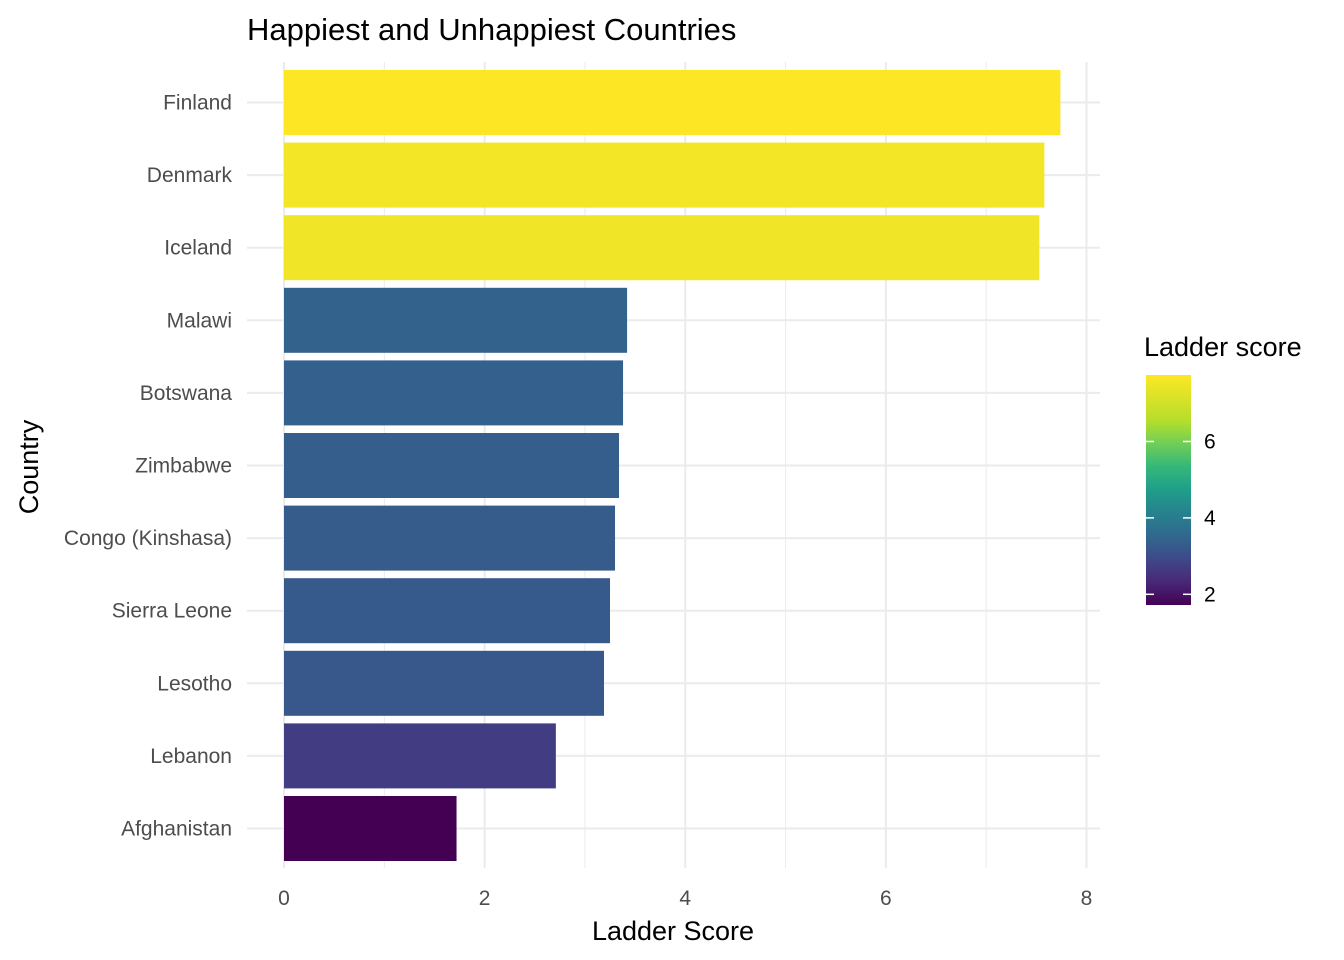 The width and height of the screenshot is (1344, 960). Describe the element at coordinates (672, 102) in the screenshot. I see `bar-finland` at that location.